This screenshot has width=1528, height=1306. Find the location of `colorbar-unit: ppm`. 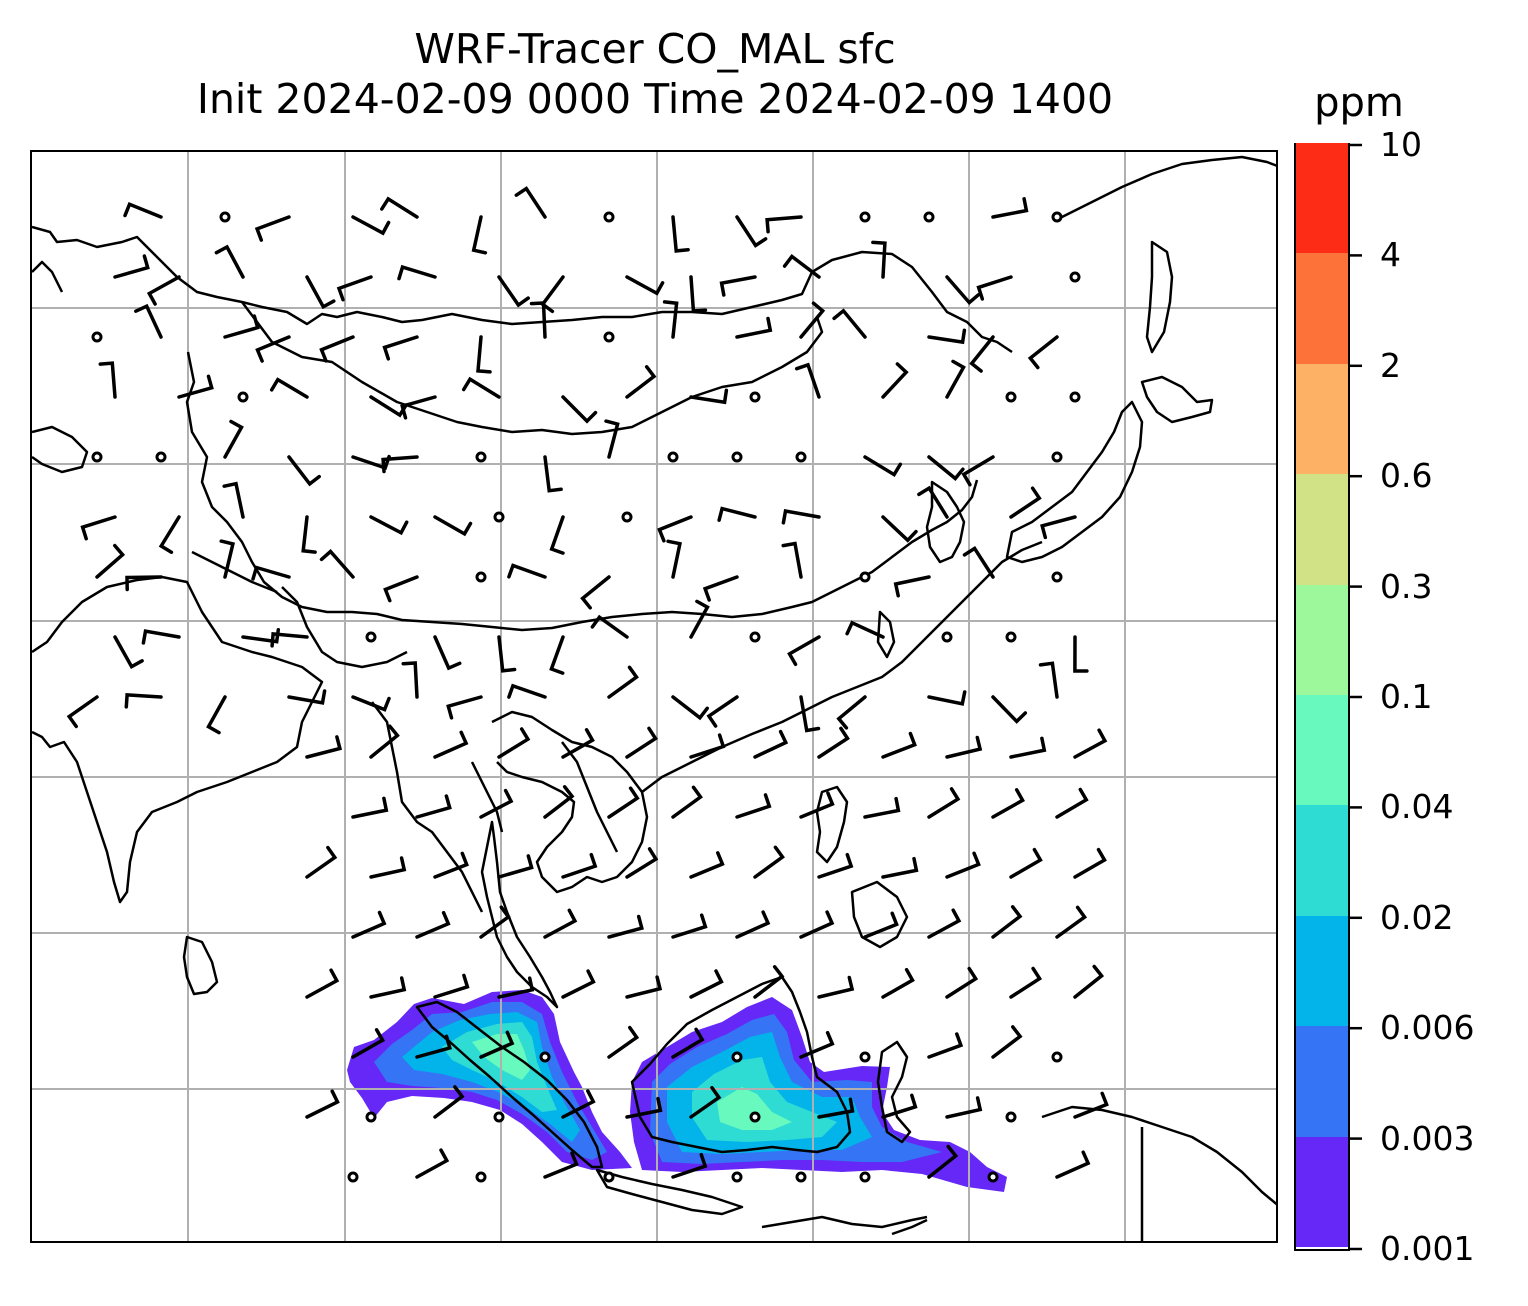

colorbar-unit: ppm is located at coordinates (1359, 103).